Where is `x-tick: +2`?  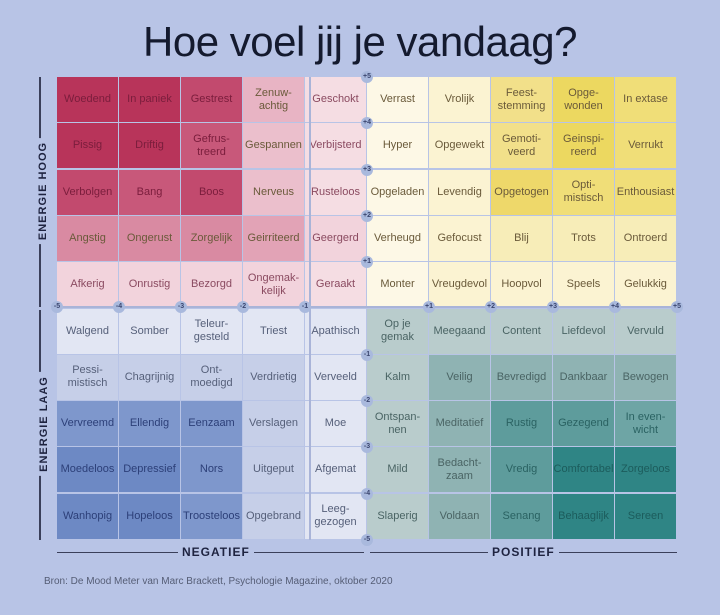 x-tick: +2 is located at coordinates (491, 307).